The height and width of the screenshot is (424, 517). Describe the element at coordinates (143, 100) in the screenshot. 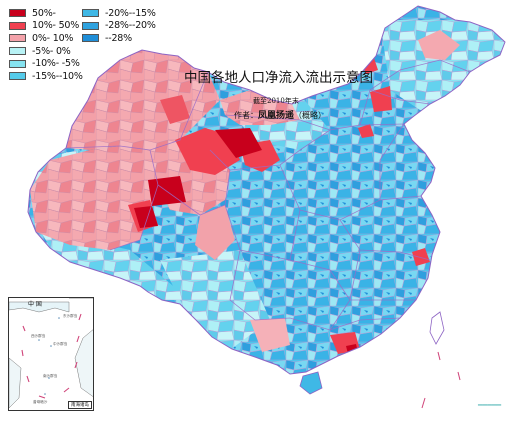

I see `xinjiang-pink-region` at that location.